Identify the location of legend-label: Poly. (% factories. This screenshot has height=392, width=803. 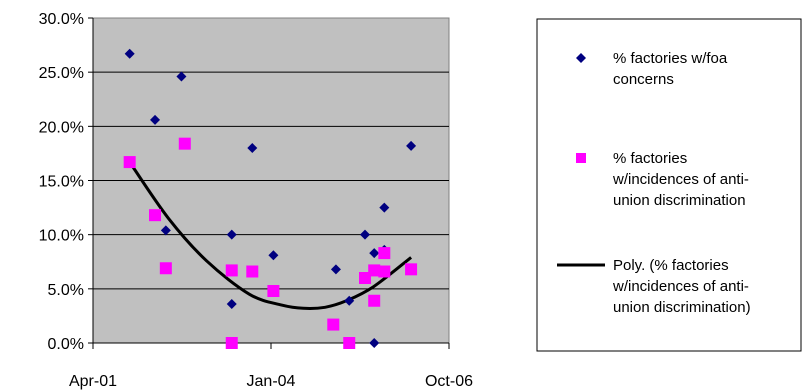
(671, 265).